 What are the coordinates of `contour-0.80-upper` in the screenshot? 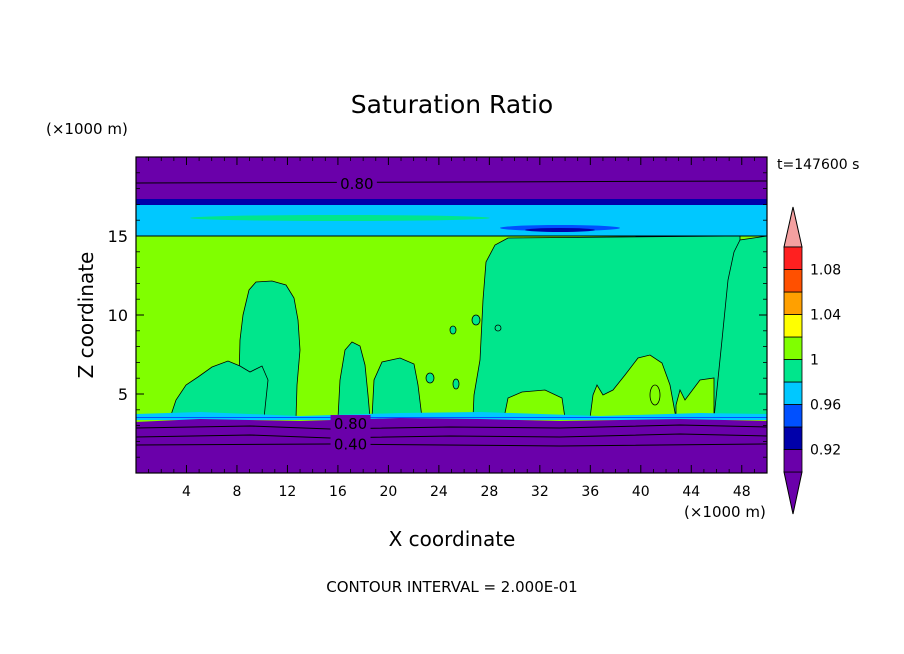 It's located at (451, 182).